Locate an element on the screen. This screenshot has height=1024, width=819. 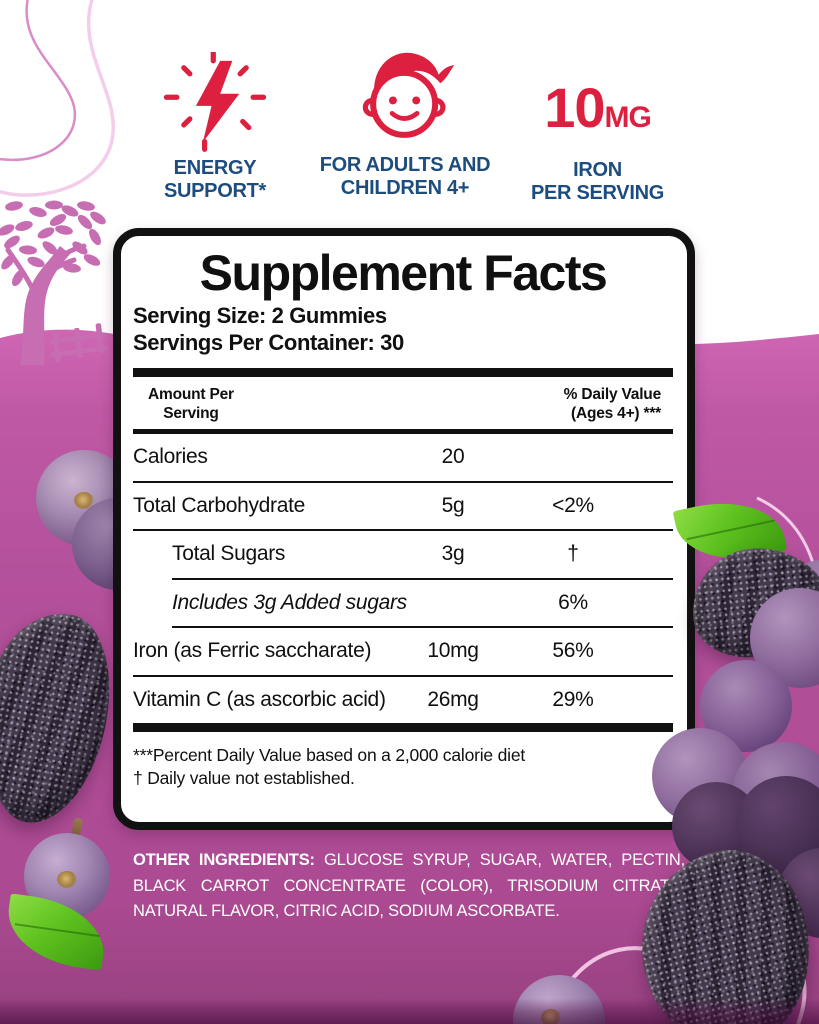
feature-dosage: 10MG IRON PER SERVING is located at coordinates (597, 141).